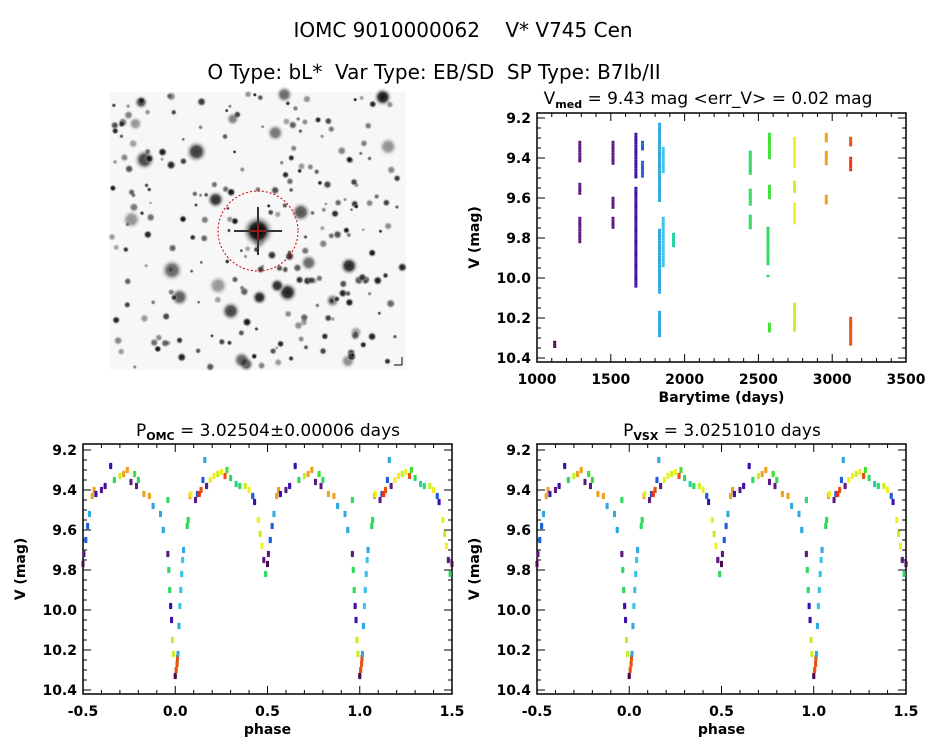  Describe the element at coordinates (462, 30) in the screenshot. I see `figure-title: IOMC 9010000062 V* V745 Cen` at that location.